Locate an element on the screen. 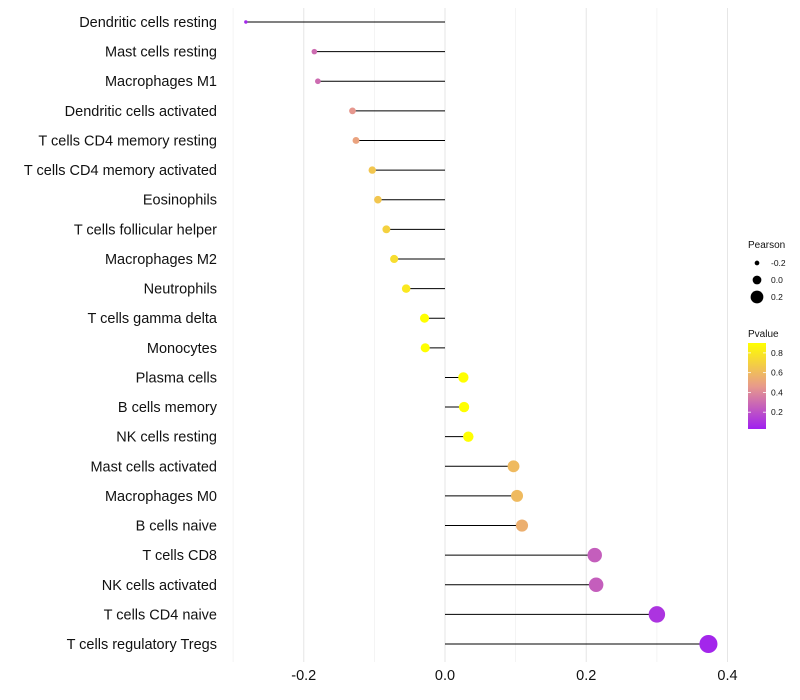 The image size is (800, 700). legend-color-label: 0.6 is located at coordinates (777, 373).